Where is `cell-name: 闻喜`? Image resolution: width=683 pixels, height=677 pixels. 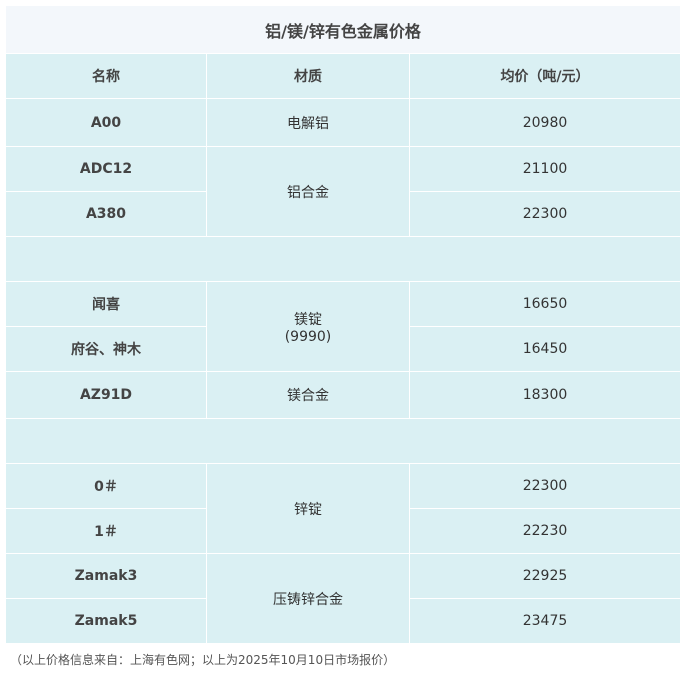 cell-name: 闻喜 is located at coordinates (106, 304).